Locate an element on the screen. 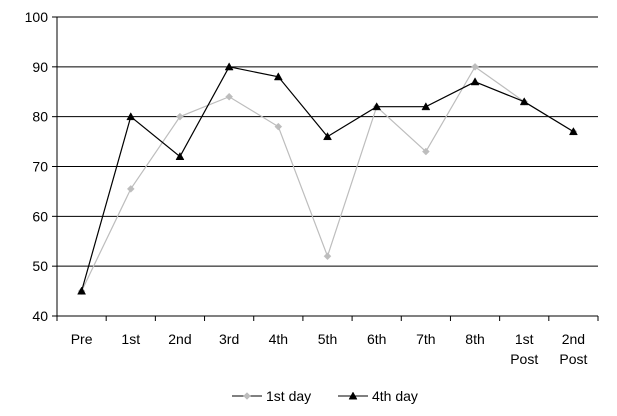 This screenshot has height=416, width=617. y-tick-label: 80 is located at coordinates (40, 117).